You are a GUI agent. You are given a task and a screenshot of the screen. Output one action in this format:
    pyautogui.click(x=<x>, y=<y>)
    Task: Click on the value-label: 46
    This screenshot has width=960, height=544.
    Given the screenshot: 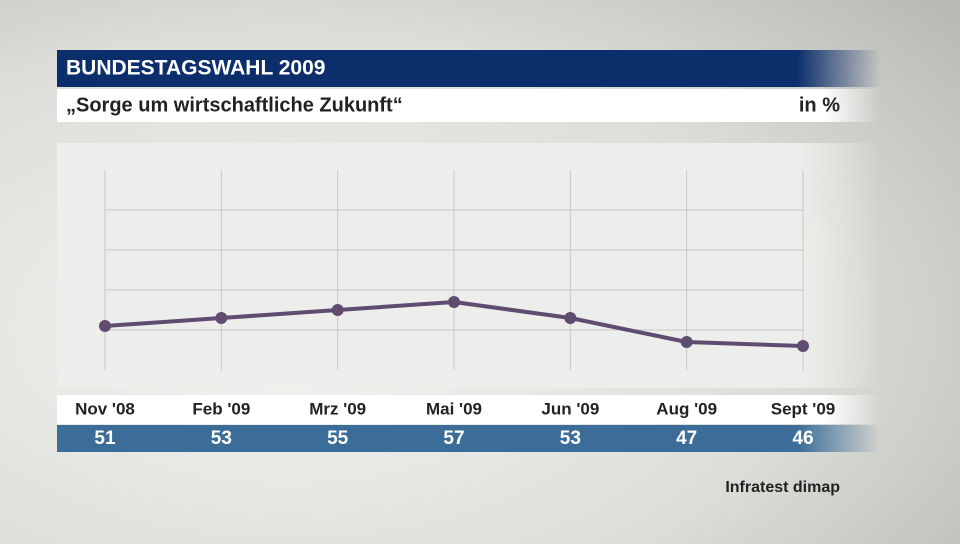 What is the action you would take?
    pyautogui.click(x=802, y=438)
    